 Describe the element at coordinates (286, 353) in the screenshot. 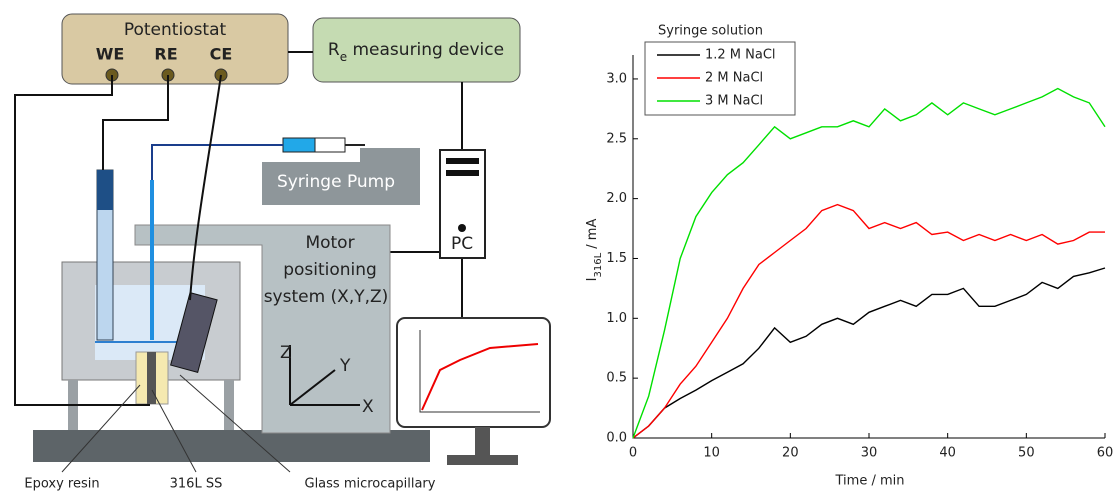

I see `axis-label: Z` at that location.